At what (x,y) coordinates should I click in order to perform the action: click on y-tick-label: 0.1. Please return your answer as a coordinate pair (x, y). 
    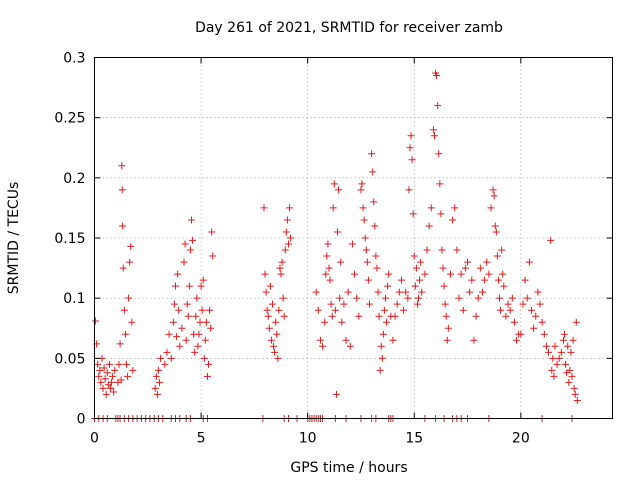
    Looking at the image, I should click on (74, 299).